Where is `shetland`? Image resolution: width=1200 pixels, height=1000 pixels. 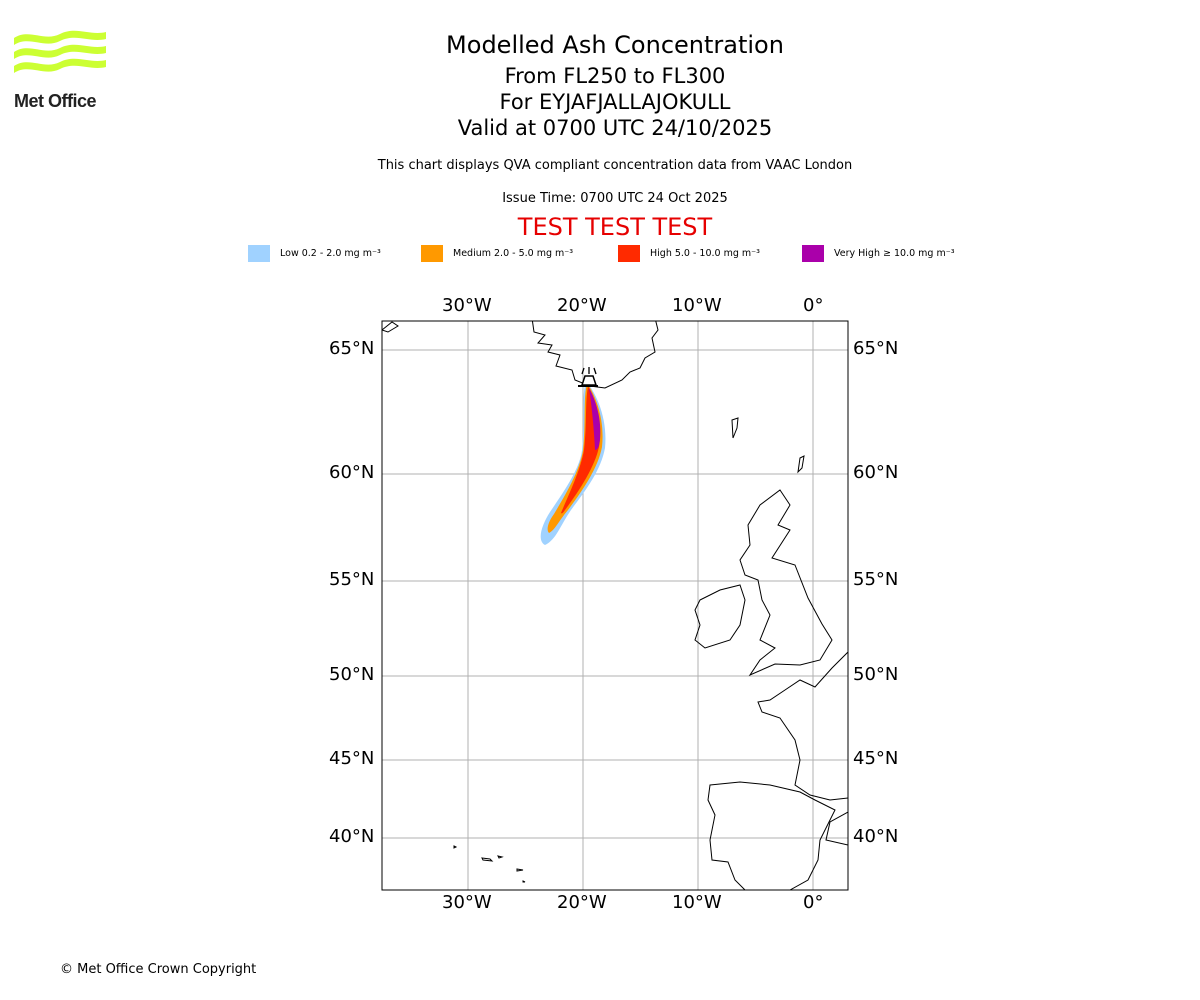
shetland is located at coordinates (801, 464).